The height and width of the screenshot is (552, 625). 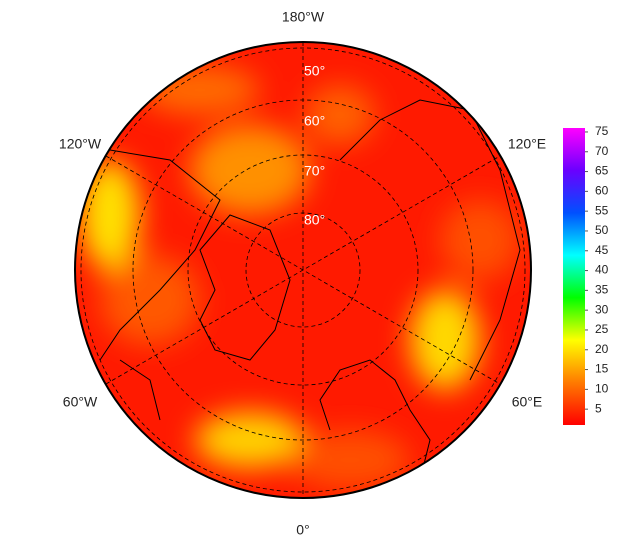 I want to click on lat-label: 80°, so click(x=314, y=220).